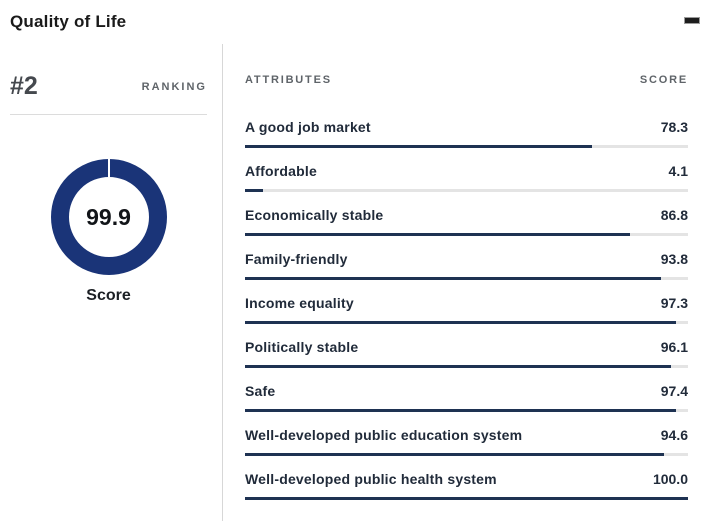  I want to click on minus-icon, so click(692, 20).